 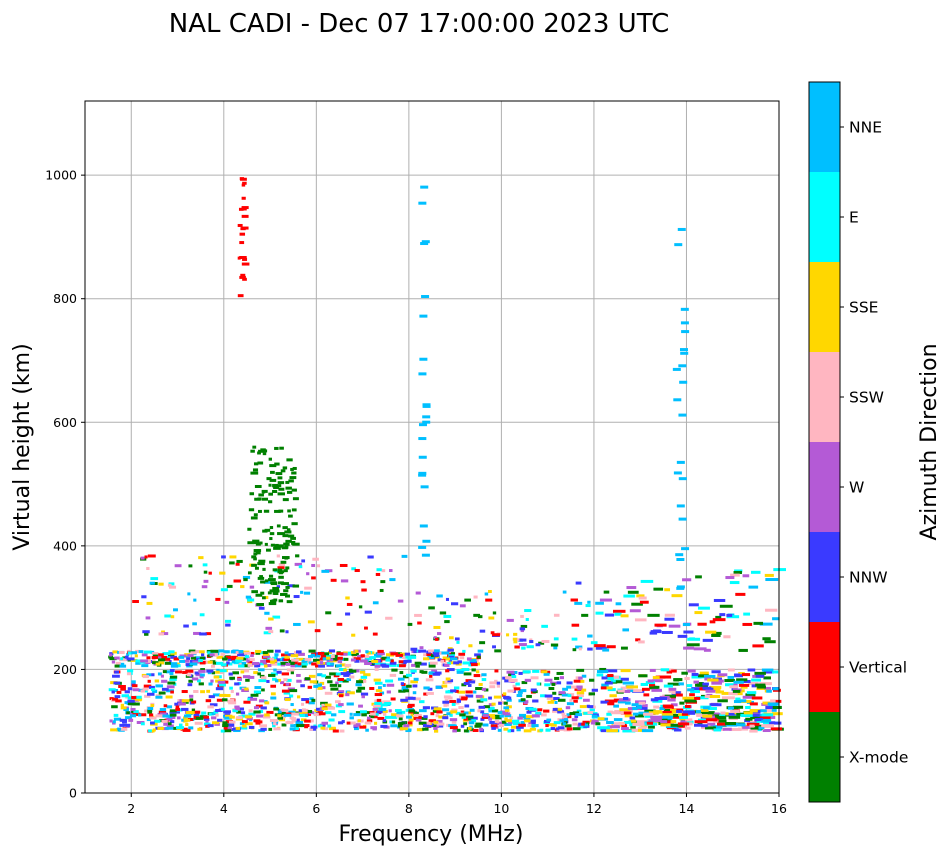 What do you see at coordinates (501, 808) in the screenshot?
I see `x-tick-label: 10` at bounding box center [501, 808].